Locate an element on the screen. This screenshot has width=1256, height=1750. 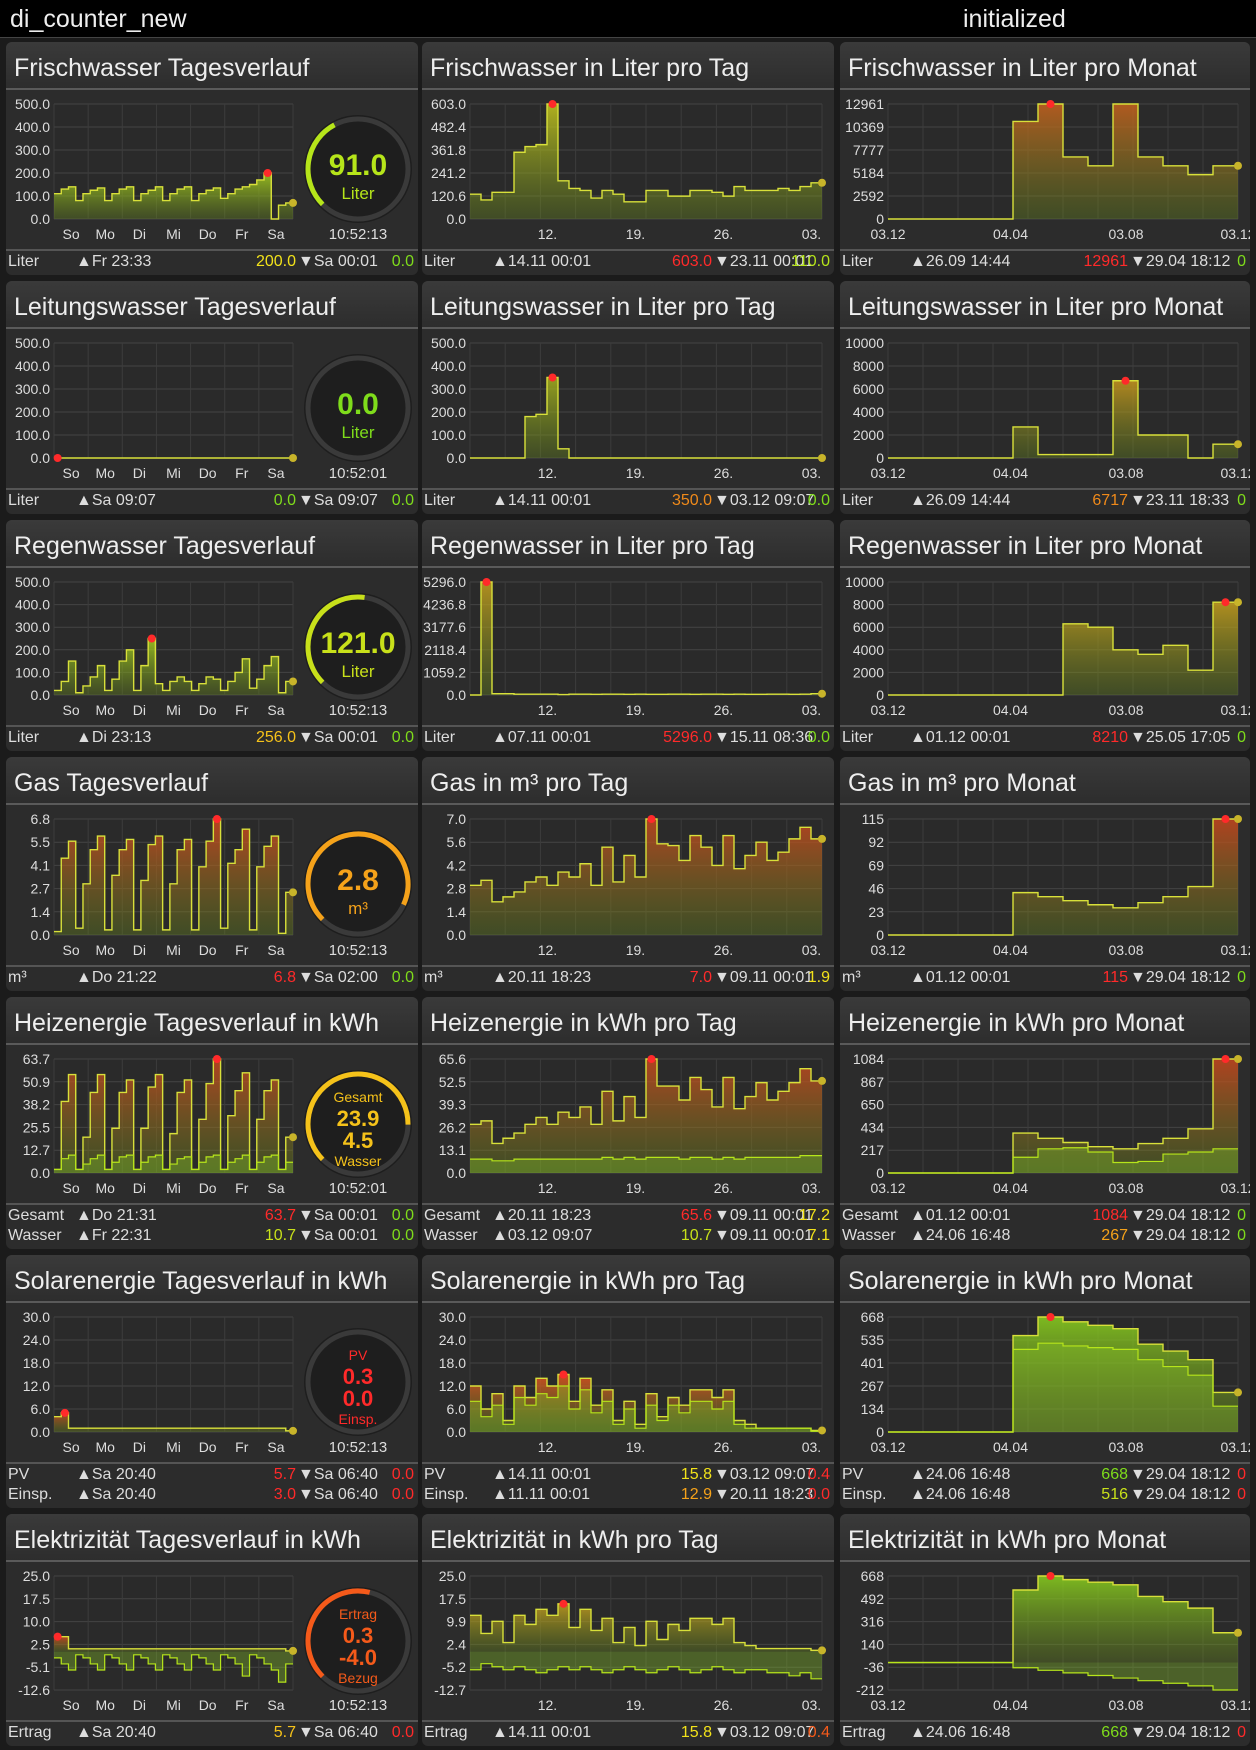
minmax-row: Liter ▲07.11 00:01 5296.0 ▼15.11 08:36 0.0 is located at coordinates (628, 739).